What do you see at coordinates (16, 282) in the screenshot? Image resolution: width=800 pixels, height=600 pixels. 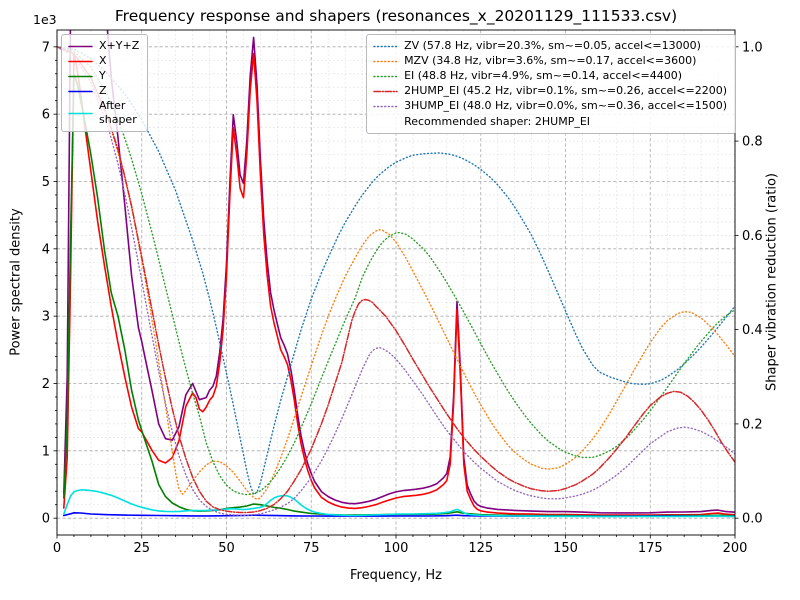 I see `y-axis-left-label: Power spectral density` at bounding box center [16, 282].